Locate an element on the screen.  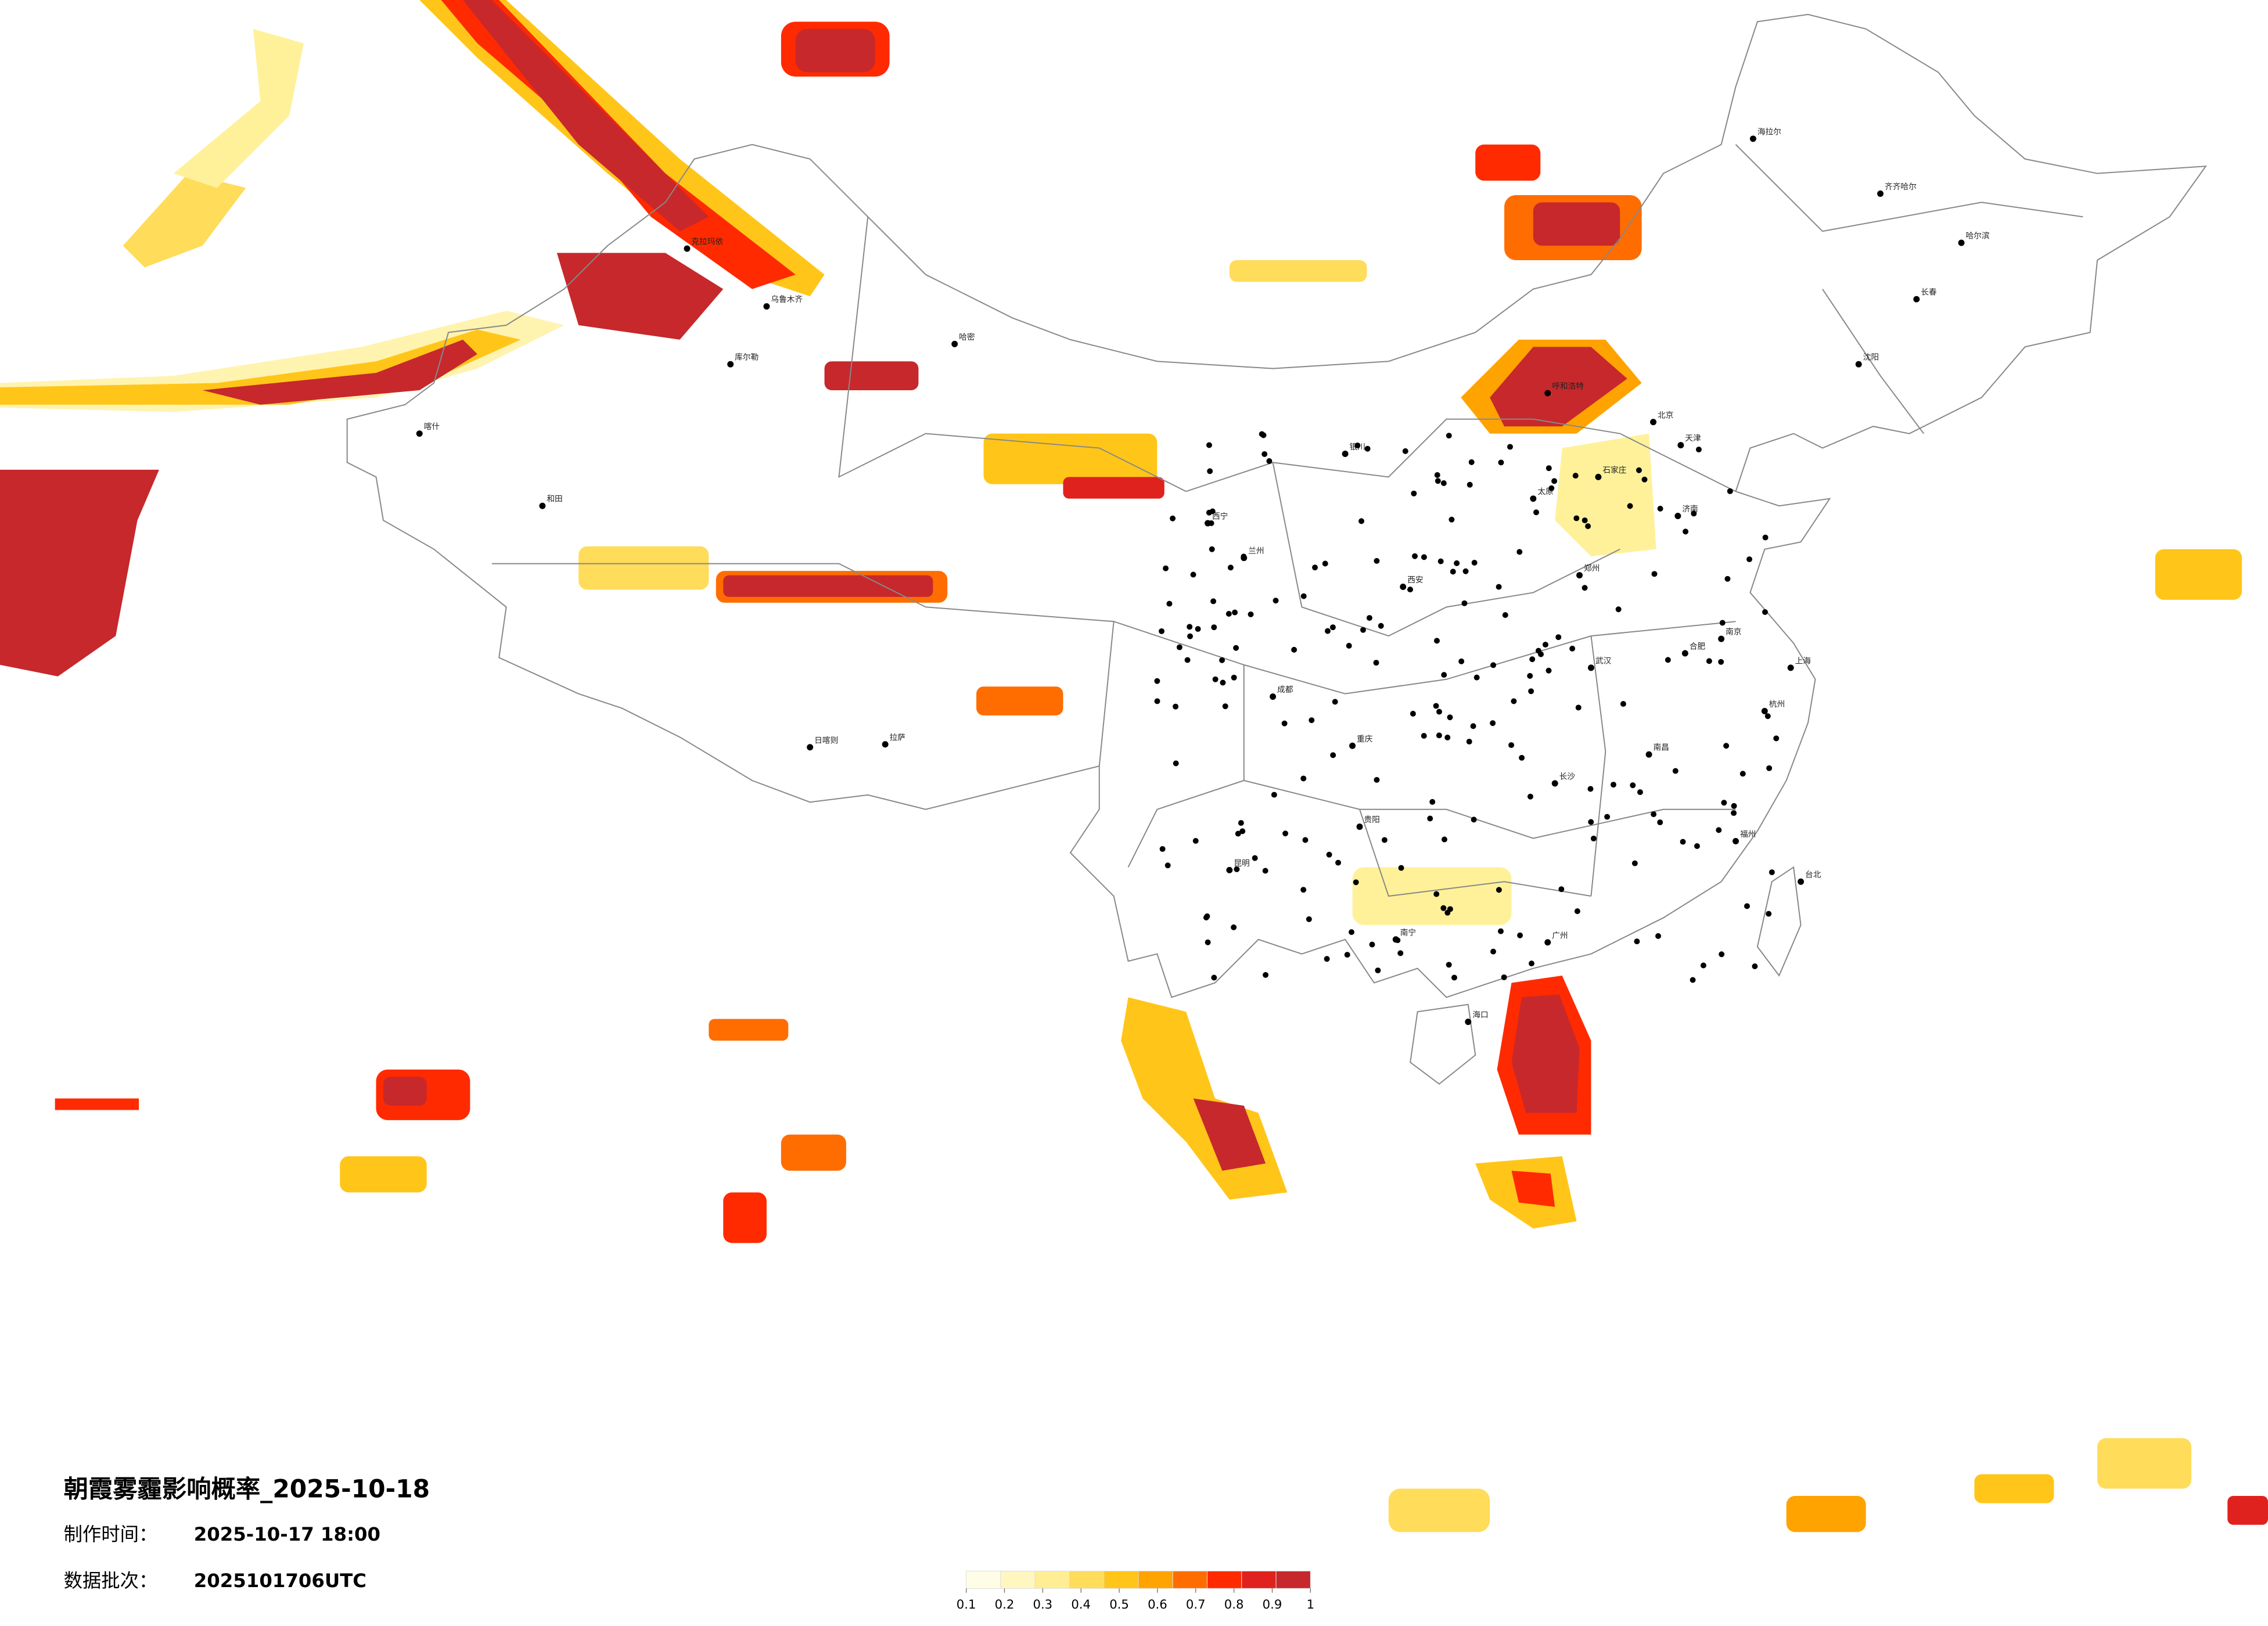
legend-tick-label: 0.1 is located at coordinates (966, 1604).